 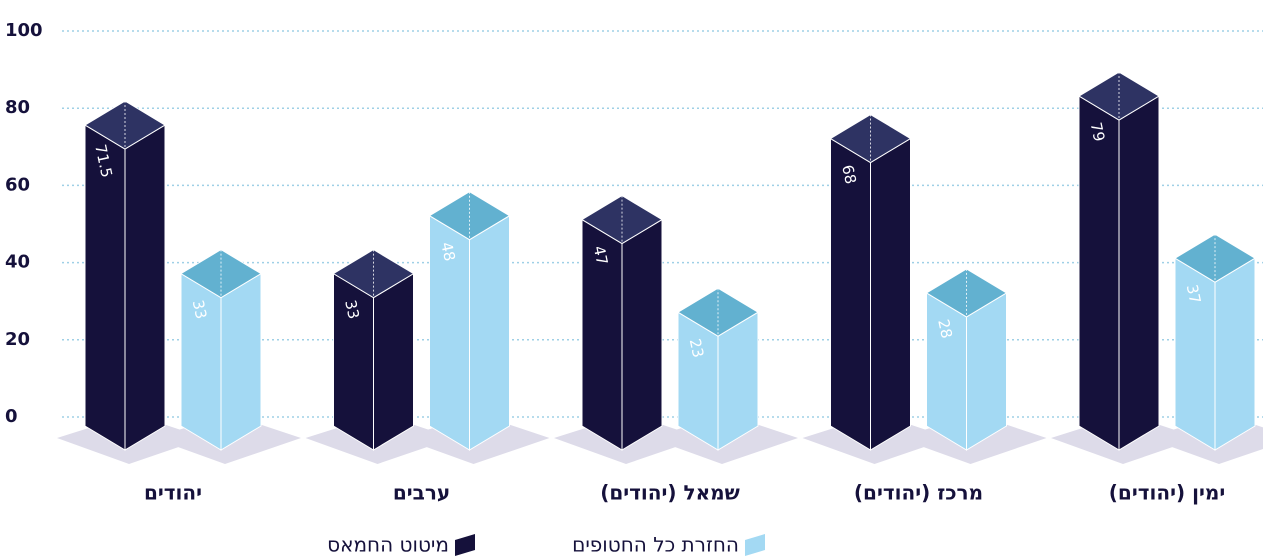 What do you see at coordinates (1098, 132) in the screenshot?
I see `value-label: 79` at bounding box center [1098, 132].